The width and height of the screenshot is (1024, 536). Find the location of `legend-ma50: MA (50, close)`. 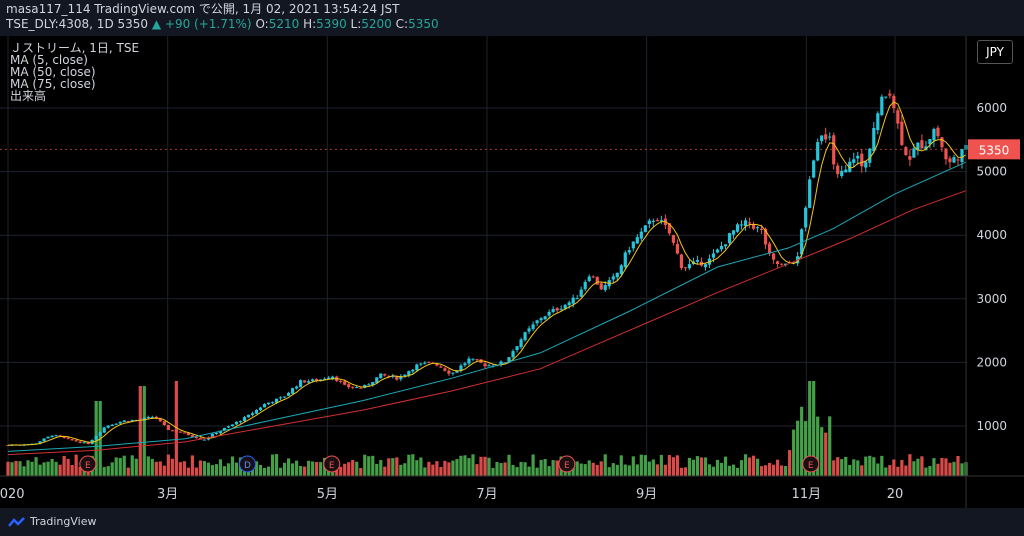

legend-ma50: MA (50, close) is located at coordinates (53, 72).